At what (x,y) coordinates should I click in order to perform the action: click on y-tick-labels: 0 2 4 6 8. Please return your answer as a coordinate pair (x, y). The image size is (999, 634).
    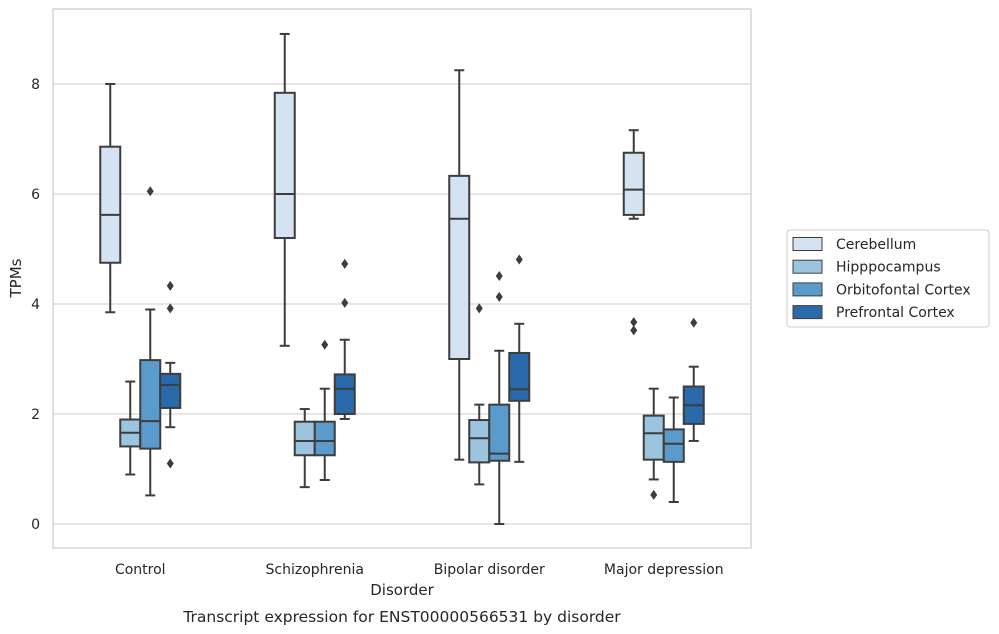
    Looking at the image, I should click on (35, 305).